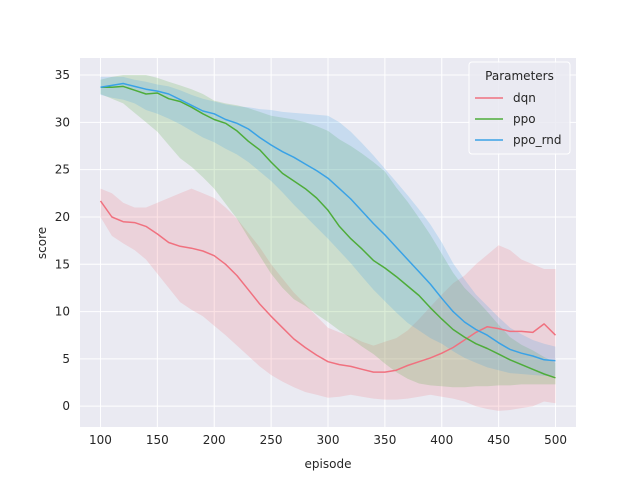 The image size is (640, 480). I want to click on y-axis-label: score, so click(42, 243).